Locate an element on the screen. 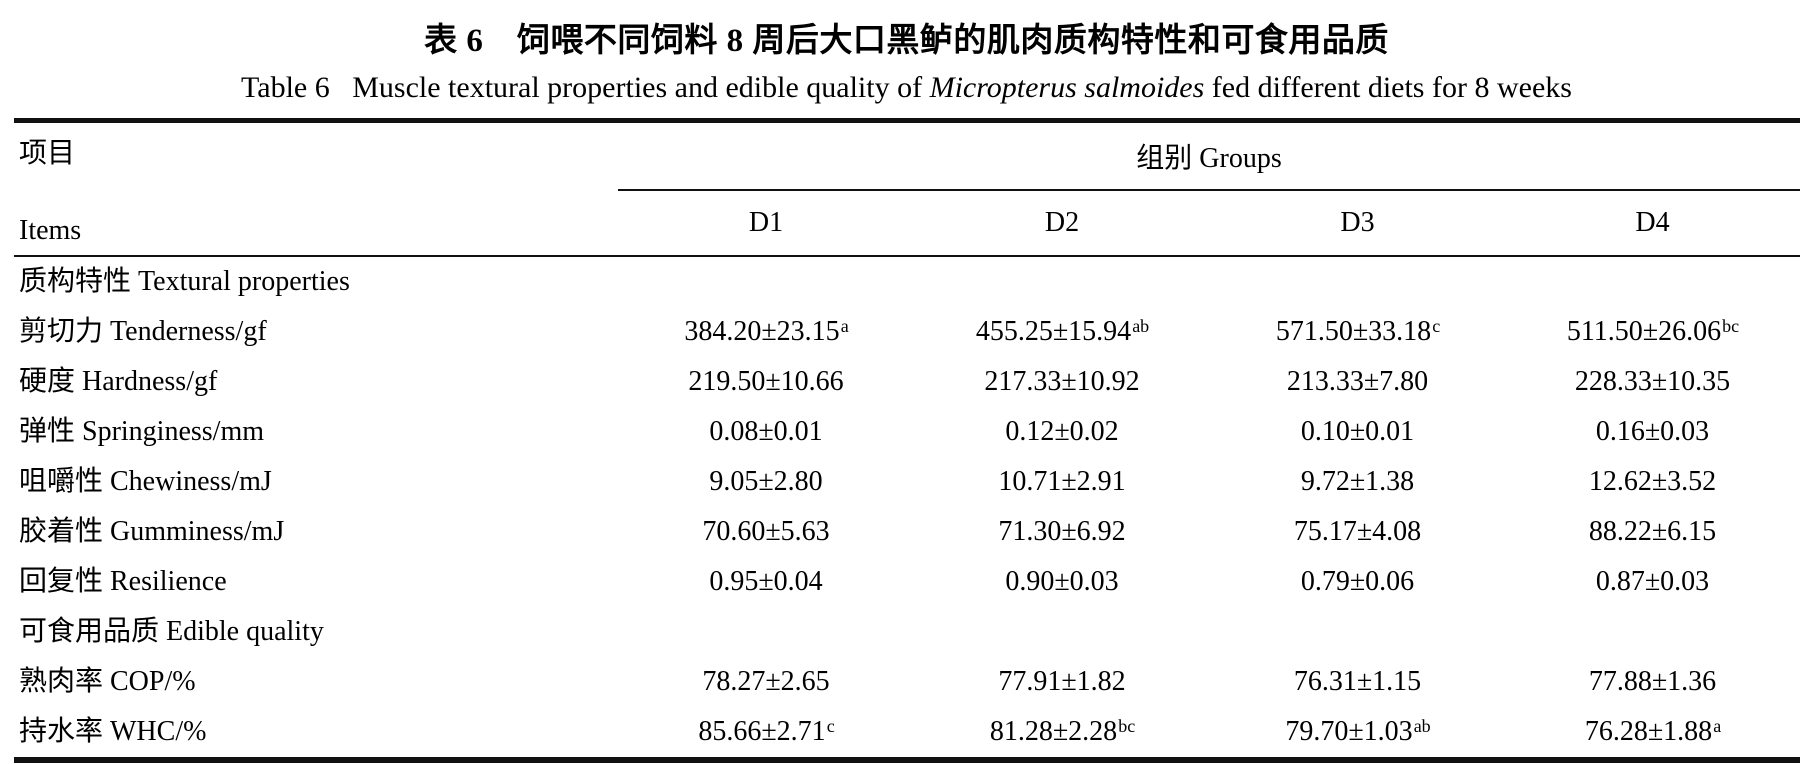 This screenshot has width=1813, height=764. value-cell: 0.10±0.01 is located at coordinates (1357, 432).